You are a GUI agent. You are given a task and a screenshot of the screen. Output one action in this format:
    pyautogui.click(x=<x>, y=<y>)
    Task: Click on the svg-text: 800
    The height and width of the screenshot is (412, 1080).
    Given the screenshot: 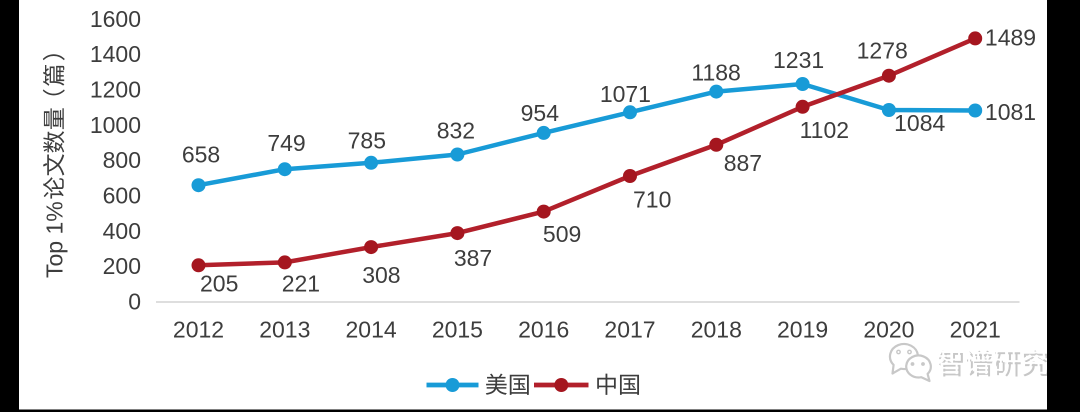 What is the action you would take?
    pyautogui.click(x=122, y=160)
    